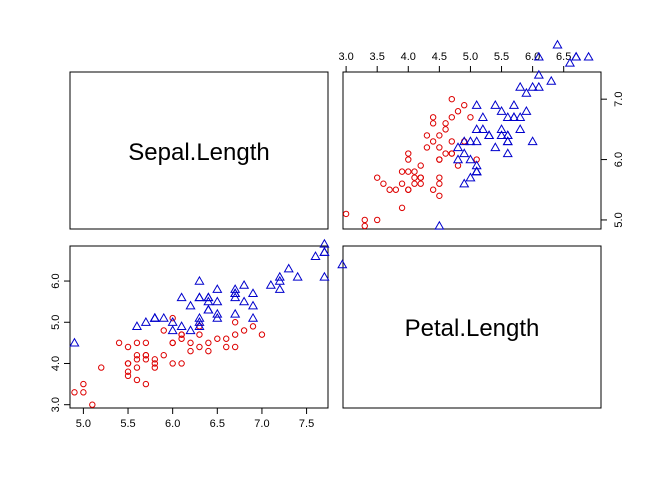 Image resolution: width=672 pixels, height=480 pixels. I want to click on sepal-length-right-tick-label: 6.0, so click(619, 159).